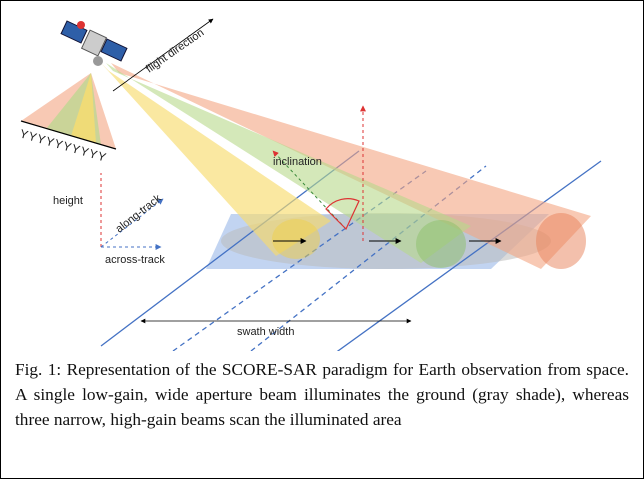 This screenshot has width=644, height=479. I want to click on across-track-label: across-track, so click(135, 260).